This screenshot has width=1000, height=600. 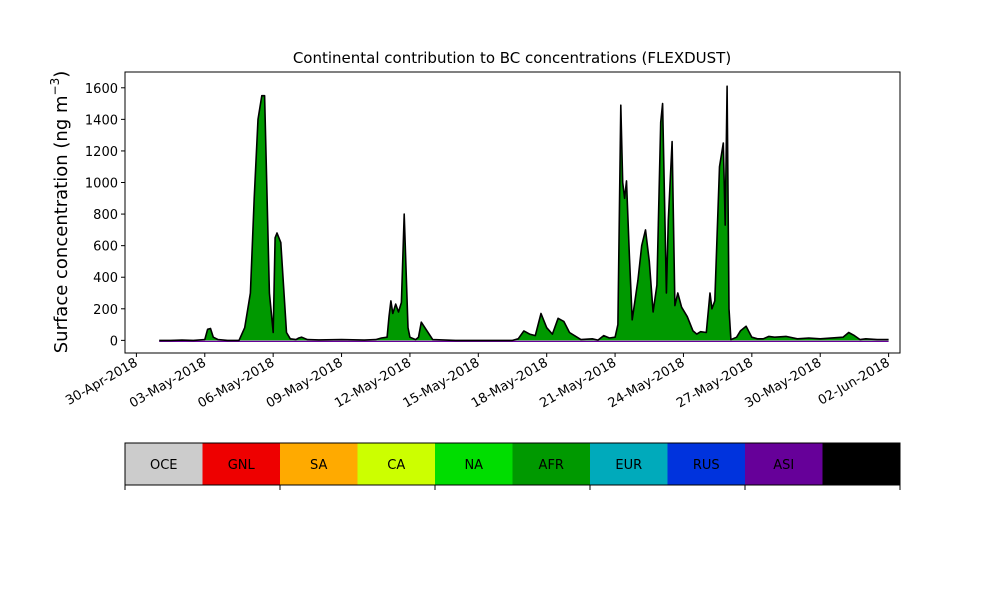 I want to click on legend-label-oce: OCE, so click(x=164, y=465).